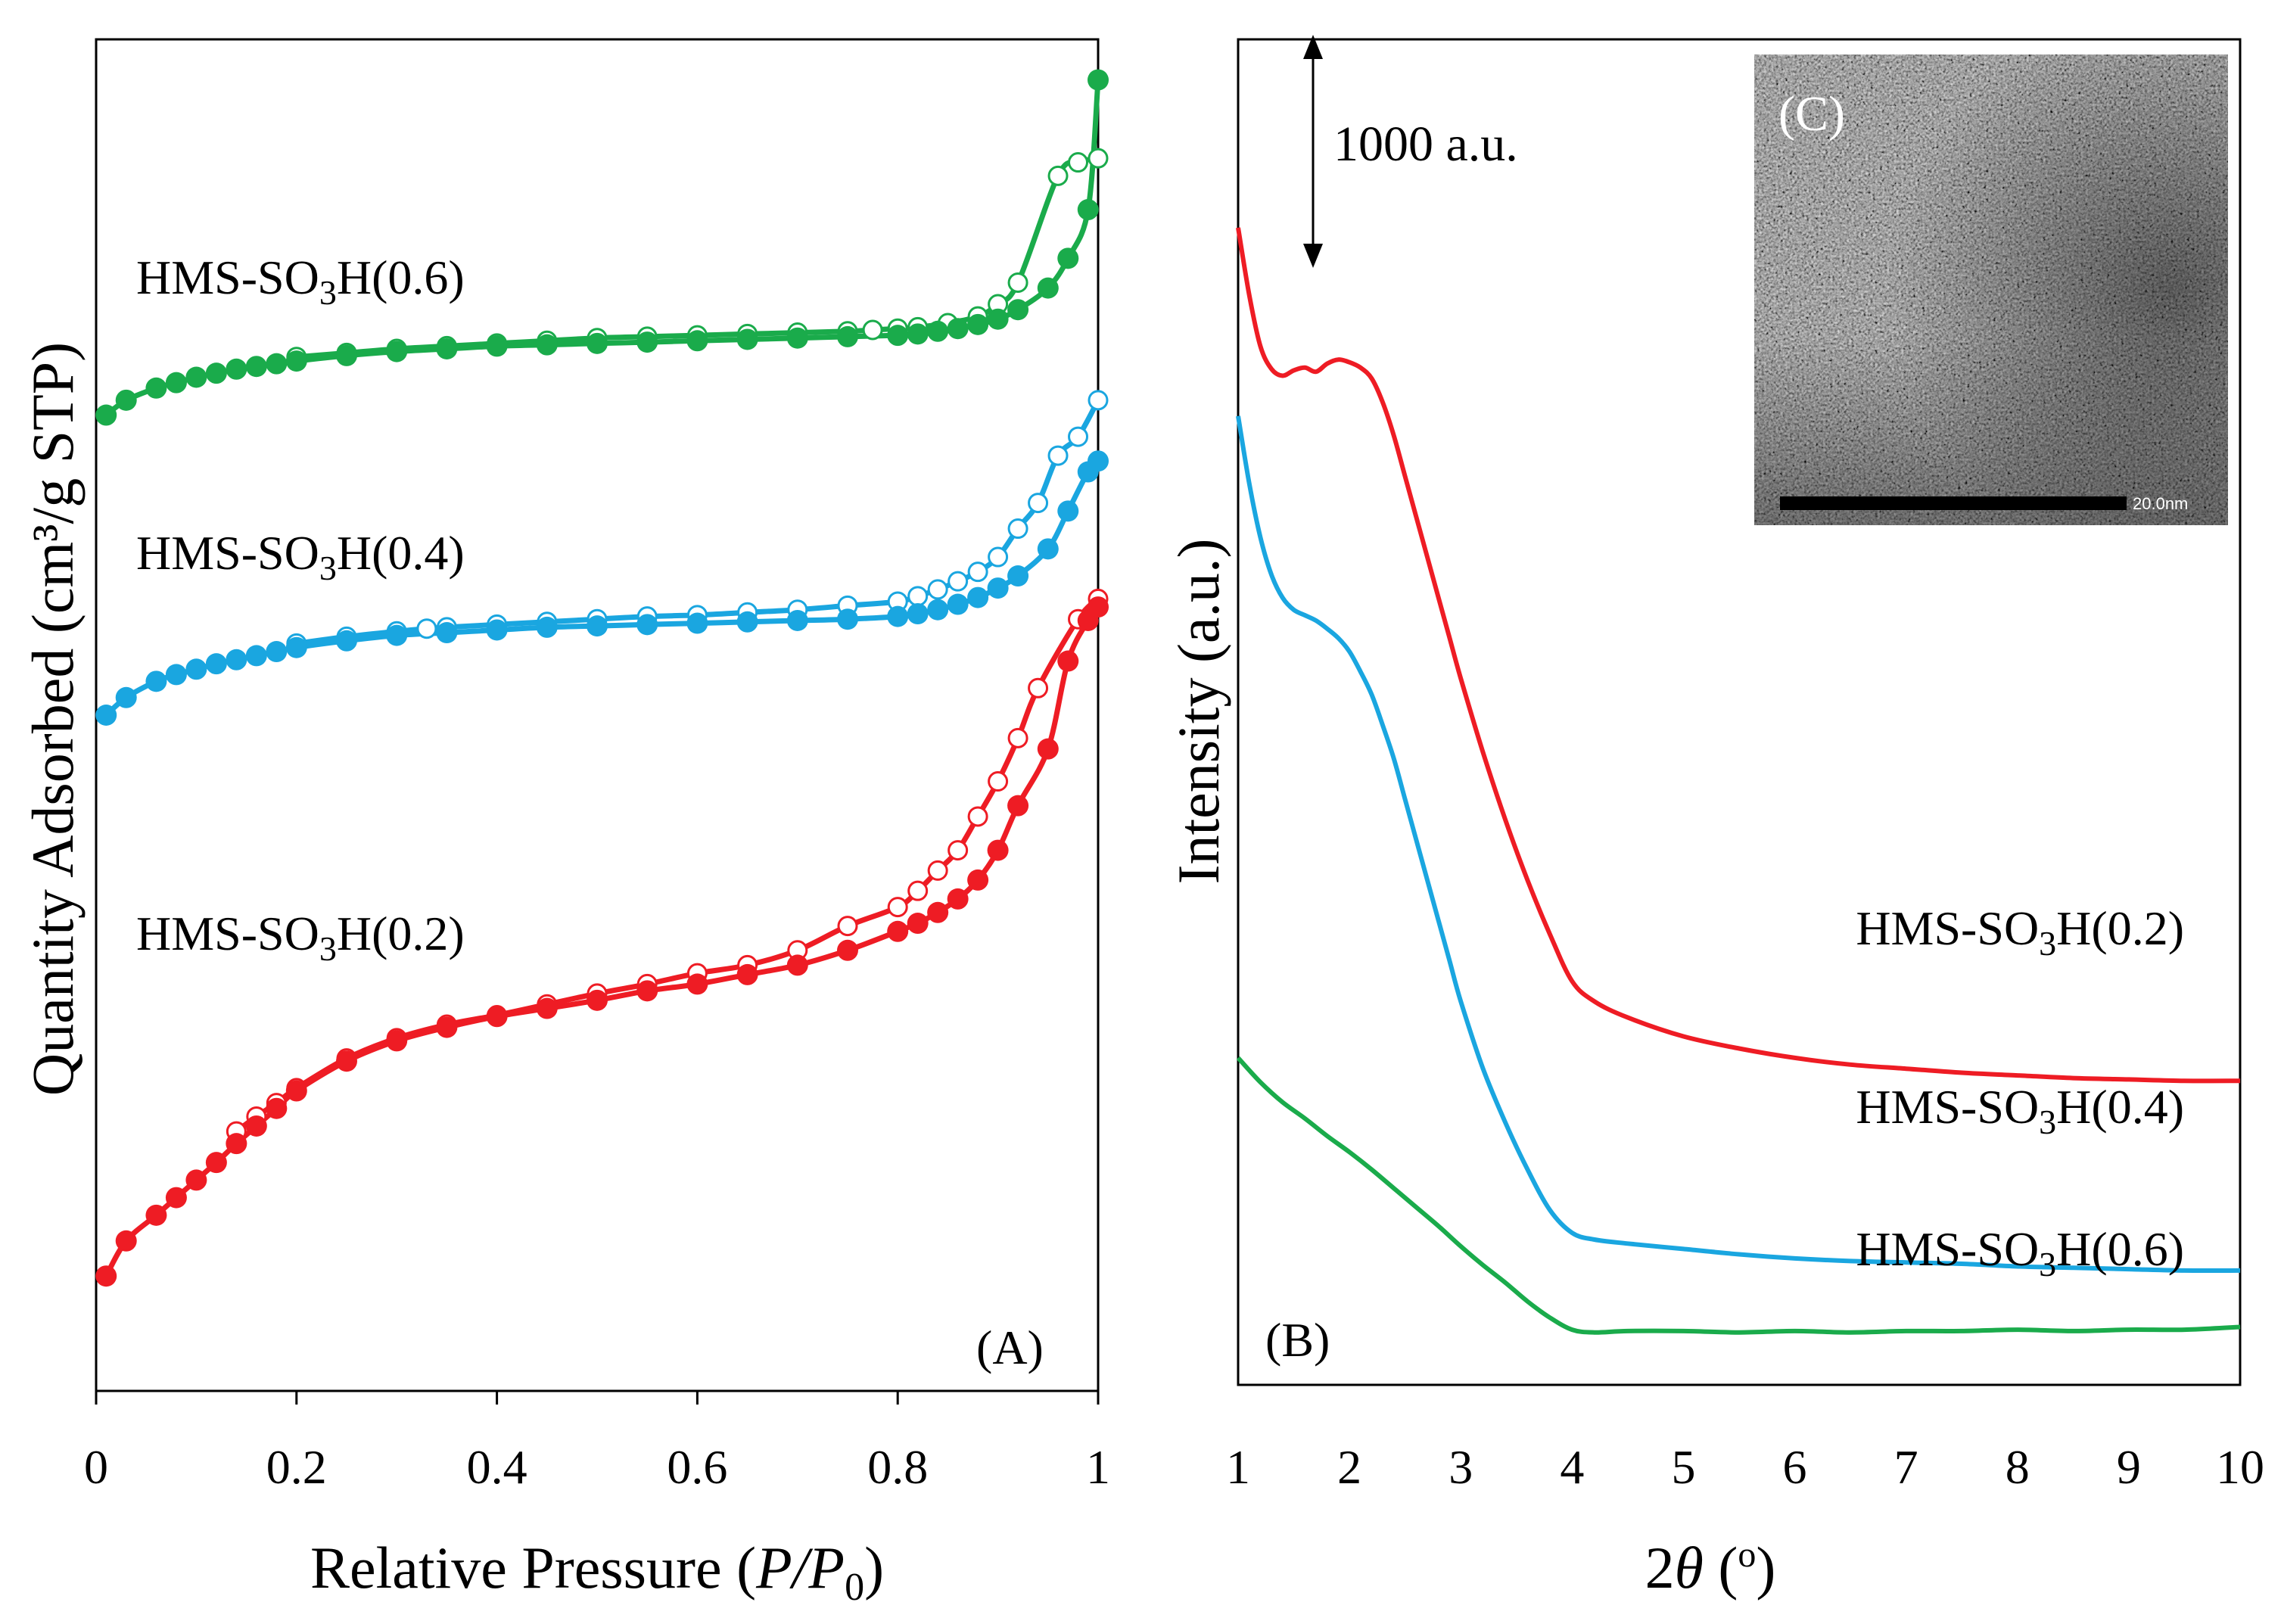  What do you see at coordinates (296, 1467) in the screenshot?
I see `panel-a-tick-label: 0.2` at bounding box center [296, 1467].